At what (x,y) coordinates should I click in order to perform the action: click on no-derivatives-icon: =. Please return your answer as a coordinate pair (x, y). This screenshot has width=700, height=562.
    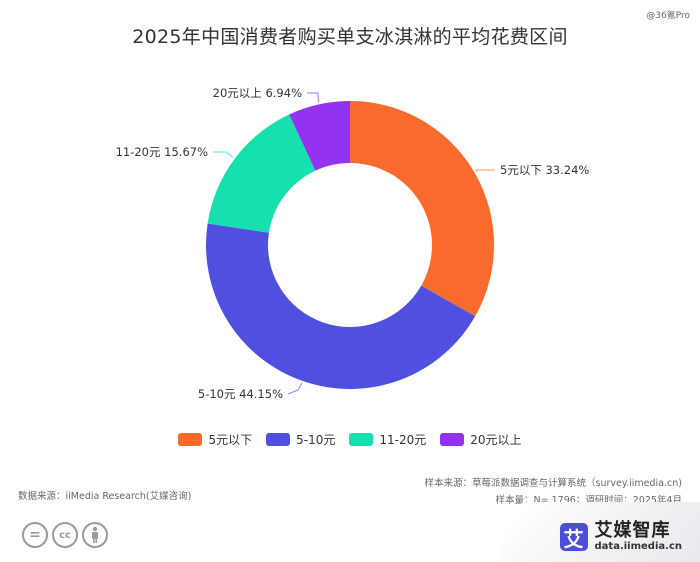
    Looking at the image, I should click on (35, 535).